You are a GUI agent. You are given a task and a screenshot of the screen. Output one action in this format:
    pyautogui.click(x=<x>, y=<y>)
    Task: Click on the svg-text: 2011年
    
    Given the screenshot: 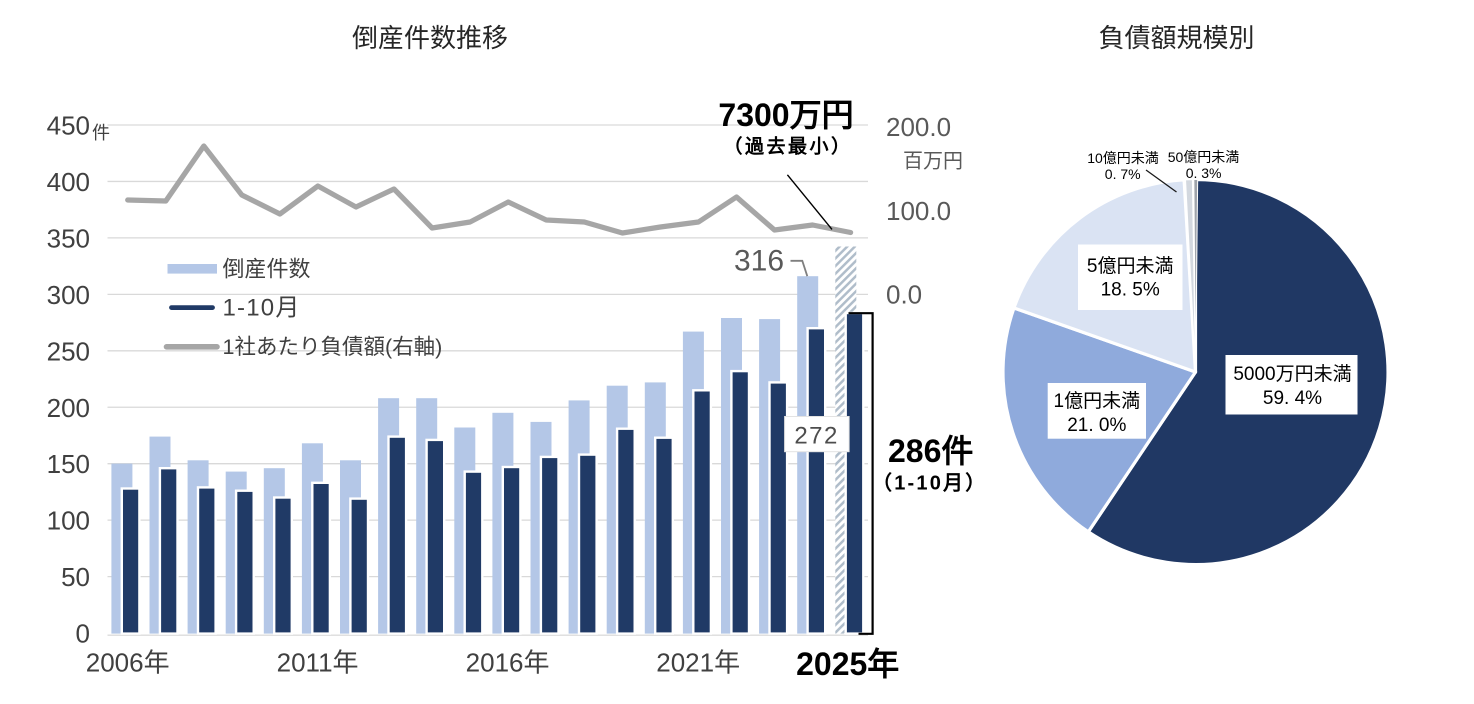 What is the action you would take?
    pyautogui.click(x=318, y=663)
    